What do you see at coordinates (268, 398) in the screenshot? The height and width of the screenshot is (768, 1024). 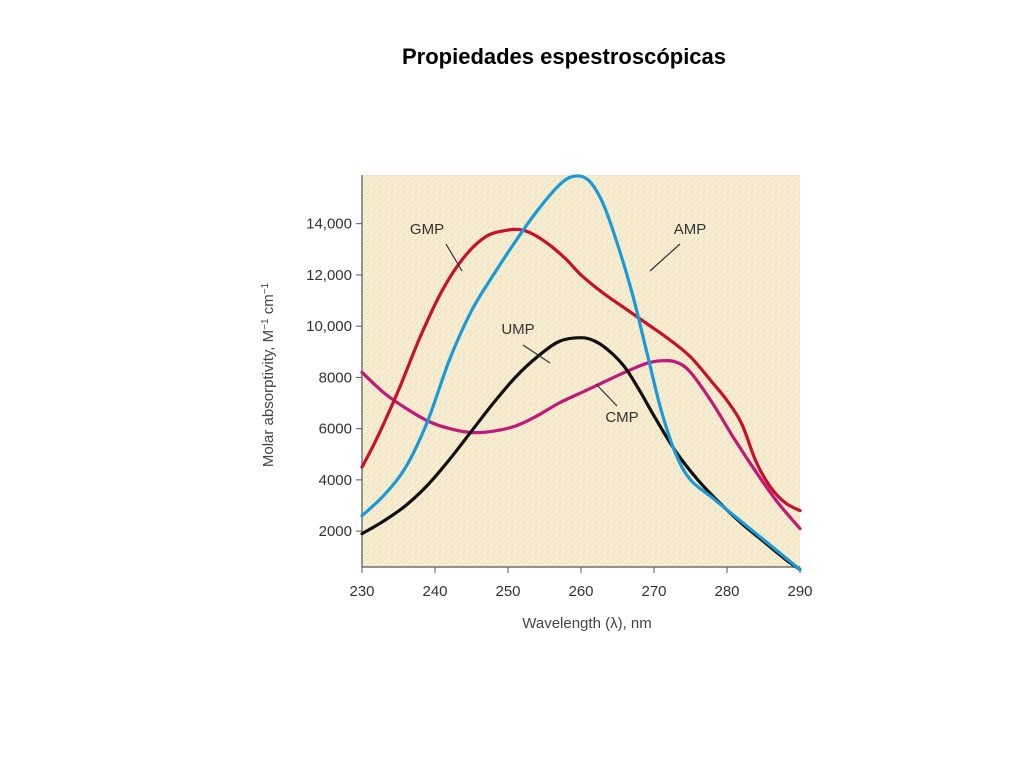 I see `y-axis-label-main: Molar absorptivity, M` at bounding box center [268, 398].